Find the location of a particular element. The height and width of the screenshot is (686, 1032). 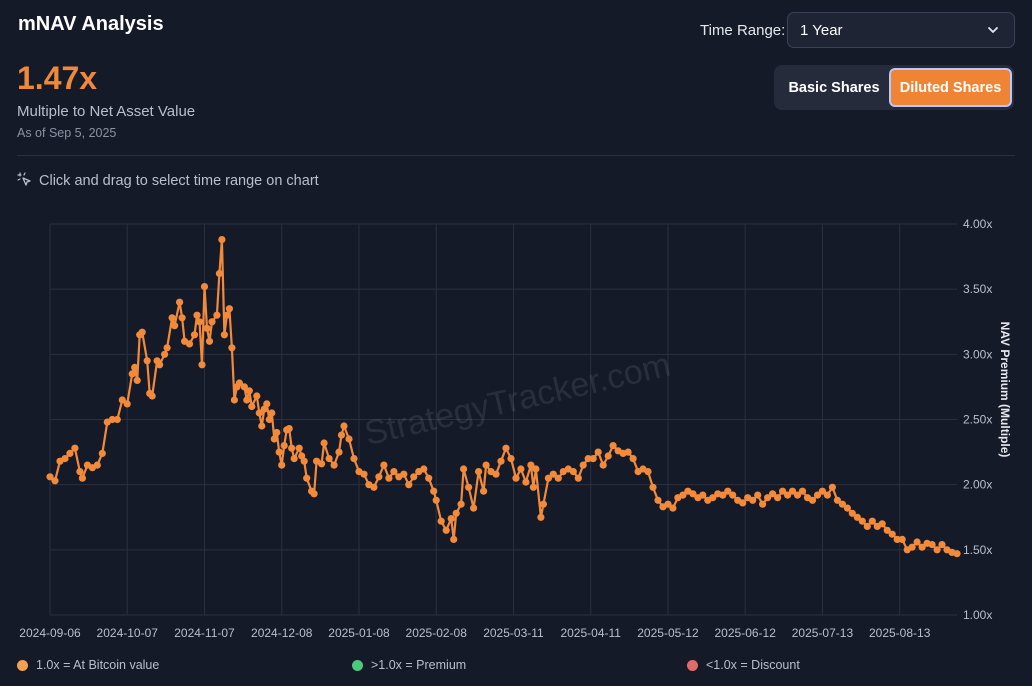

x-tick-label: 2025-04-11 is located at coordinates (590, 633).